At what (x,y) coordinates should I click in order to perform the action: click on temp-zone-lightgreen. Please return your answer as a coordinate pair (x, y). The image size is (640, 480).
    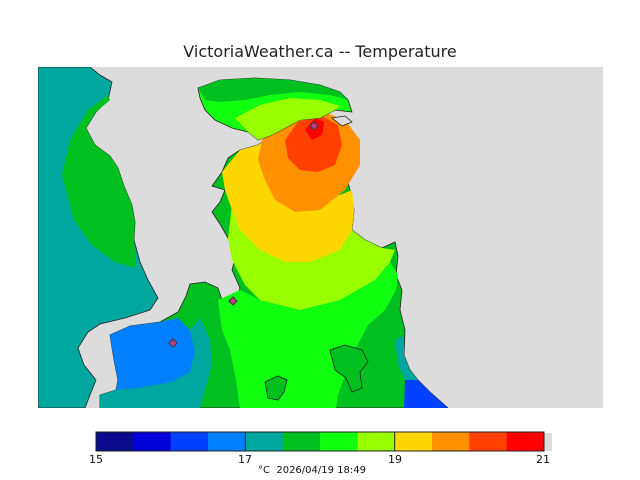
    Looking at the image, I should click on (308, 335).